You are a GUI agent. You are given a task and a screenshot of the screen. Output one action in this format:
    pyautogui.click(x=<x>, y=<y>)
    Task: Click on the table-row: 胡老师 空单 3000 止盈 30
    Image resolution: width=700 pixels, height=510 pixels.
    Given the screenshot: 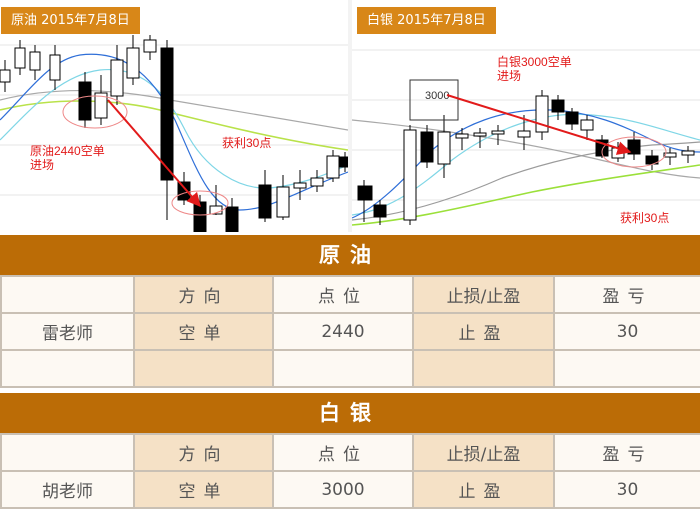 What is the action you would take?
    pyautogui.click(x=350, y=489)
    